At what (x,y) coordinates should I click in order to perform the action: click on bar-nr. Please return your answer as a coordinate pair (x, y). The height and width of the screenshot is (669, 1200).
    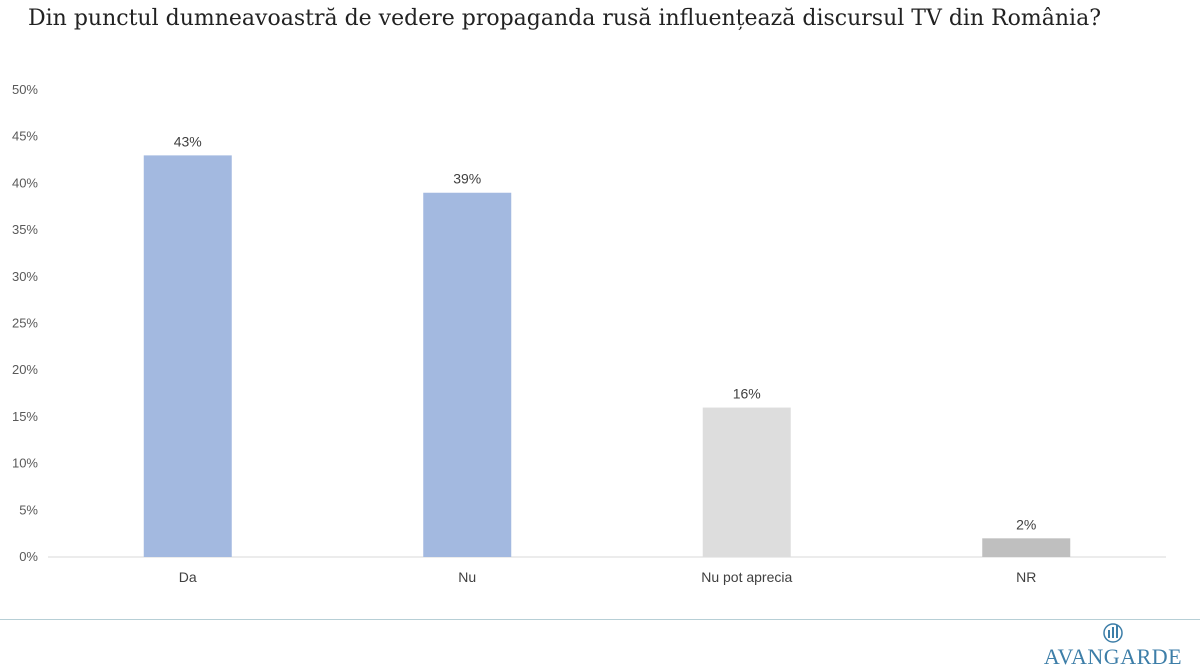
    Looking at the image, I should click on (1026, 547).